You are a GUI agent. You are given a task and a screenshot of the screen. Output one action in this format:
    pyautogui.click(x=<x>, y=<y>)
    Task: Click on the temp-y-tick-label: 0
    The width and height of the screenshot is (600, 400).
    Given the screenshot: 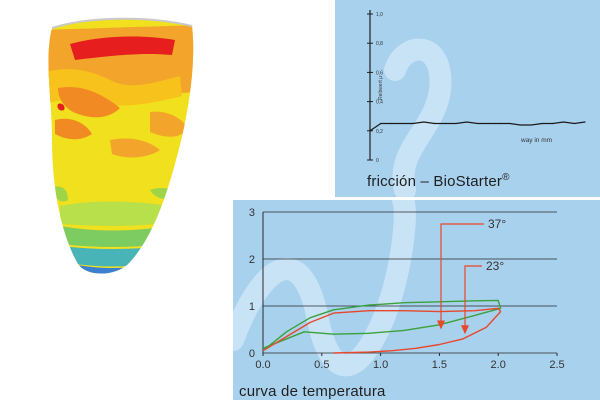 What is the action you would take?
    pyautogui.click(x=252, y=354)
    